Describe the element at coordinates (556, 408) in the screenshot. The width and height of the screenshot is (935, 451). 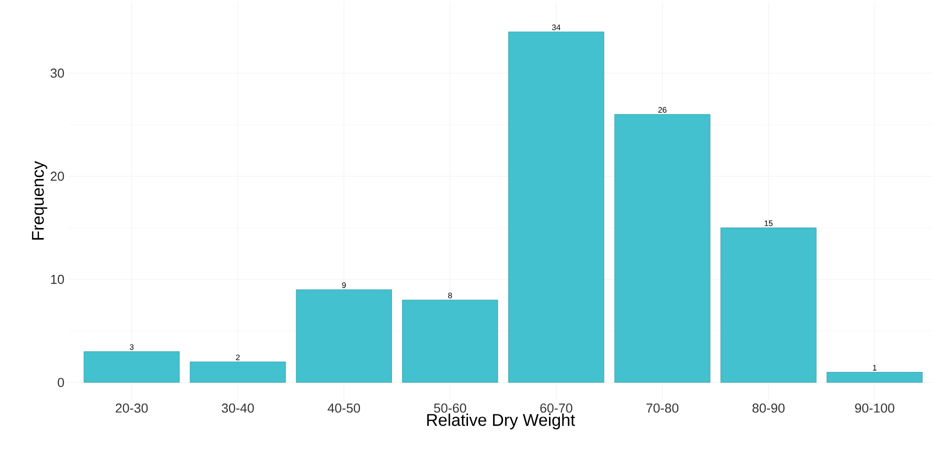
I see `x-tick-label: 60-70` at that location.